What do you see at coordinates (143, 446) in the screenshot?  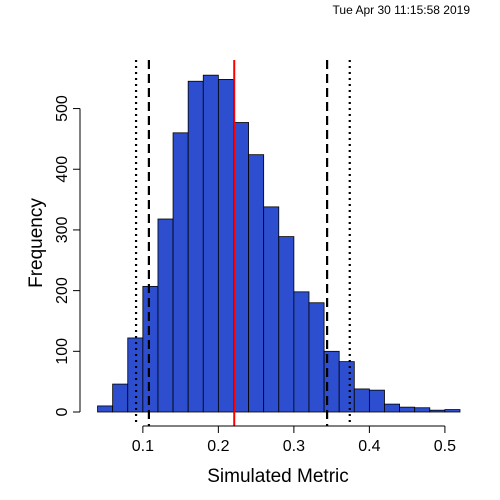 I see `x-tick-label: 0.1` at bounding box center [143, 446].